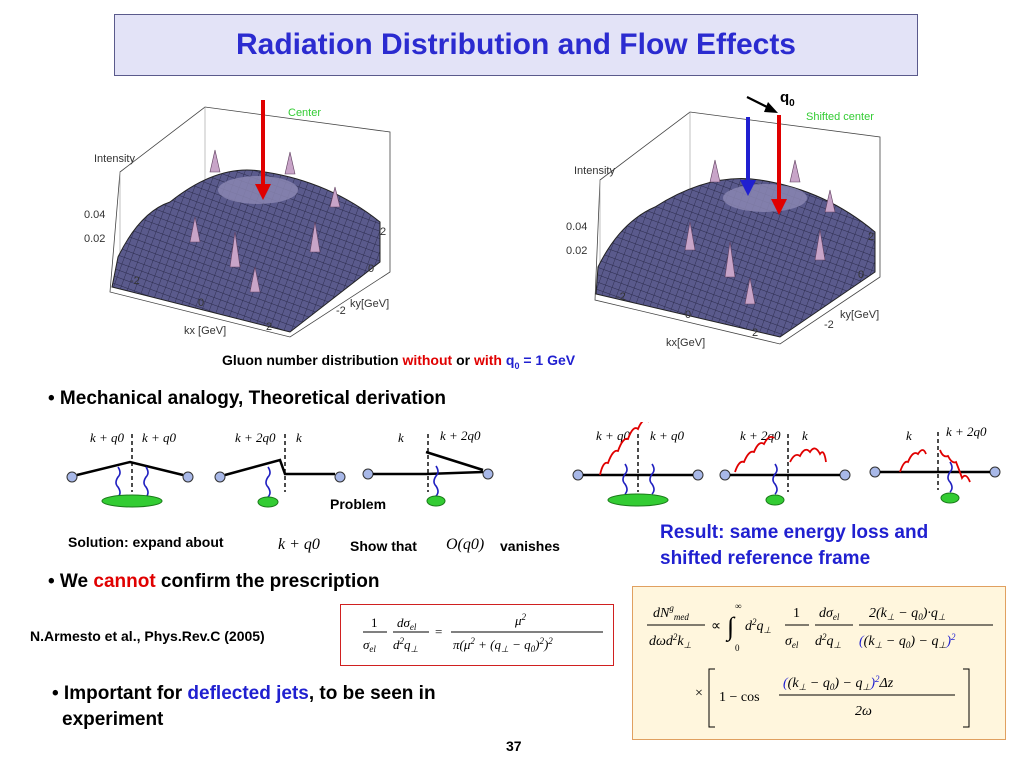 This screenshot has height=768, width=1024. Describe the element at coordinates (371, 269) in the screenshot. I see `left-ky-tick: 0` at that location.